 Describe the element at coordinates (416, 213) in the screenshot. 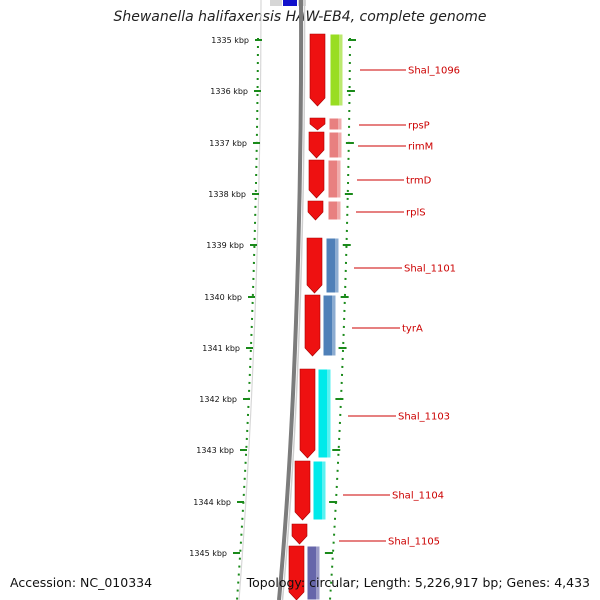

I see `gene-label: rplS` at that location.